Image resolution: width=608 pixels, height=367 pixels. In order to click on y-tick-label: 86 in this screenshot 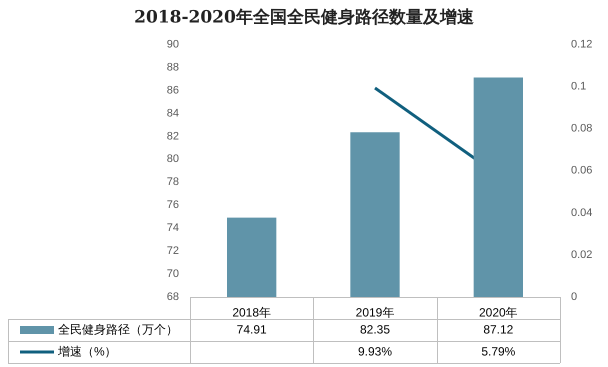, I will do `click(172, 90)`.